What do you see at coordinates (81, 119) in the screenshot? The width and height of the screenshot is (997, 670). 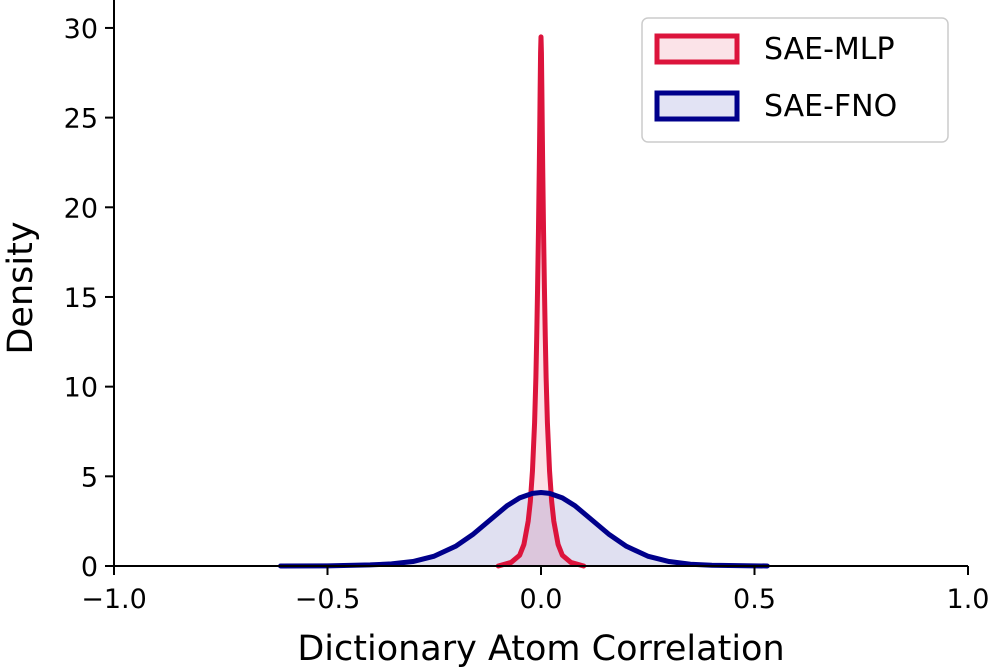 I see `y-tick-label: 25` at bounding box center [81, 119].